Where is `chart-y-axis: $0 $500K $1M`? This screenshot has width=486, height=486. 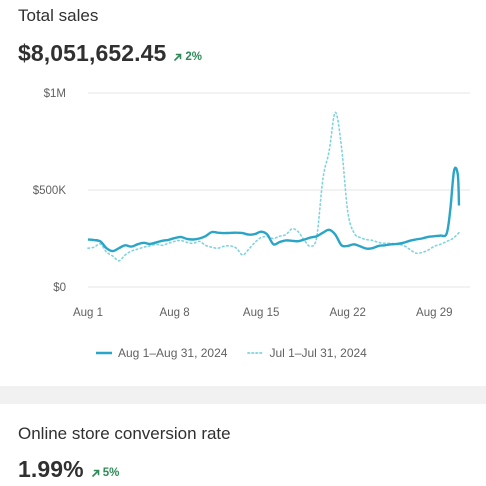 chart-y-axis: $0 $500K $1M is located at coordinates (50, 191).